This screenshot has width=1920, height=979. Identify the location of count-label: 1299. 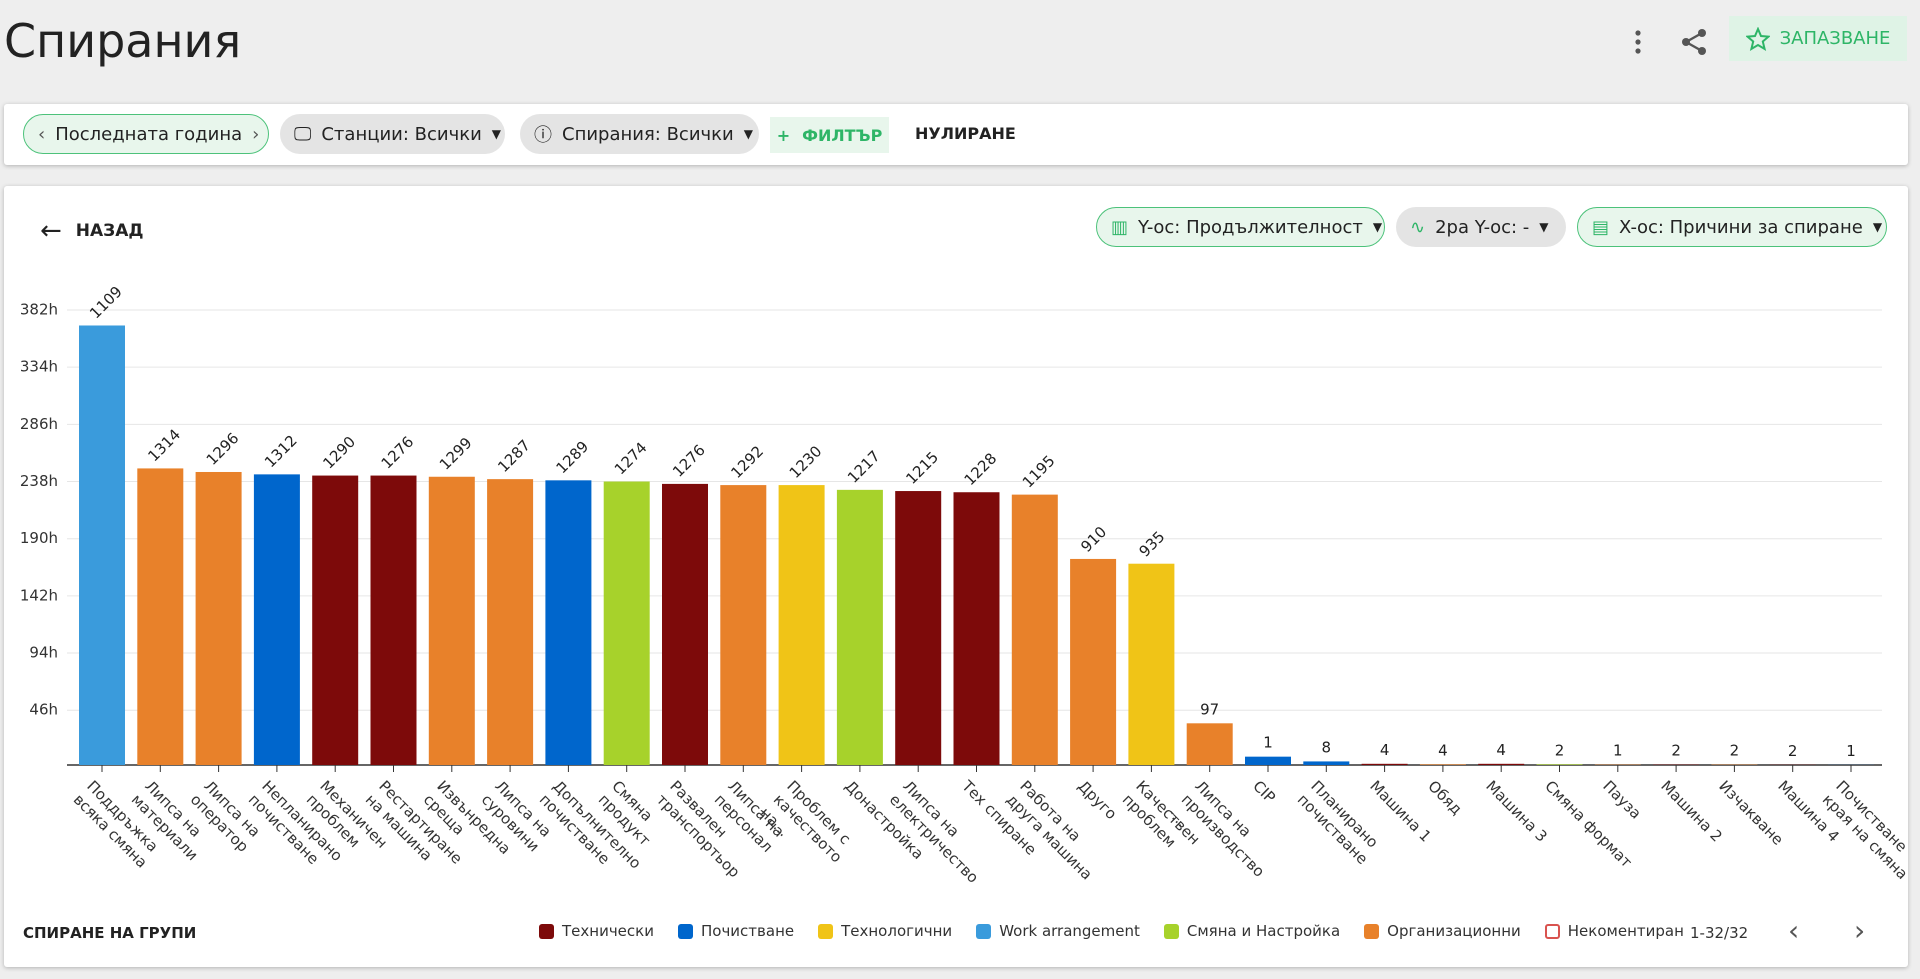
(456, 454).